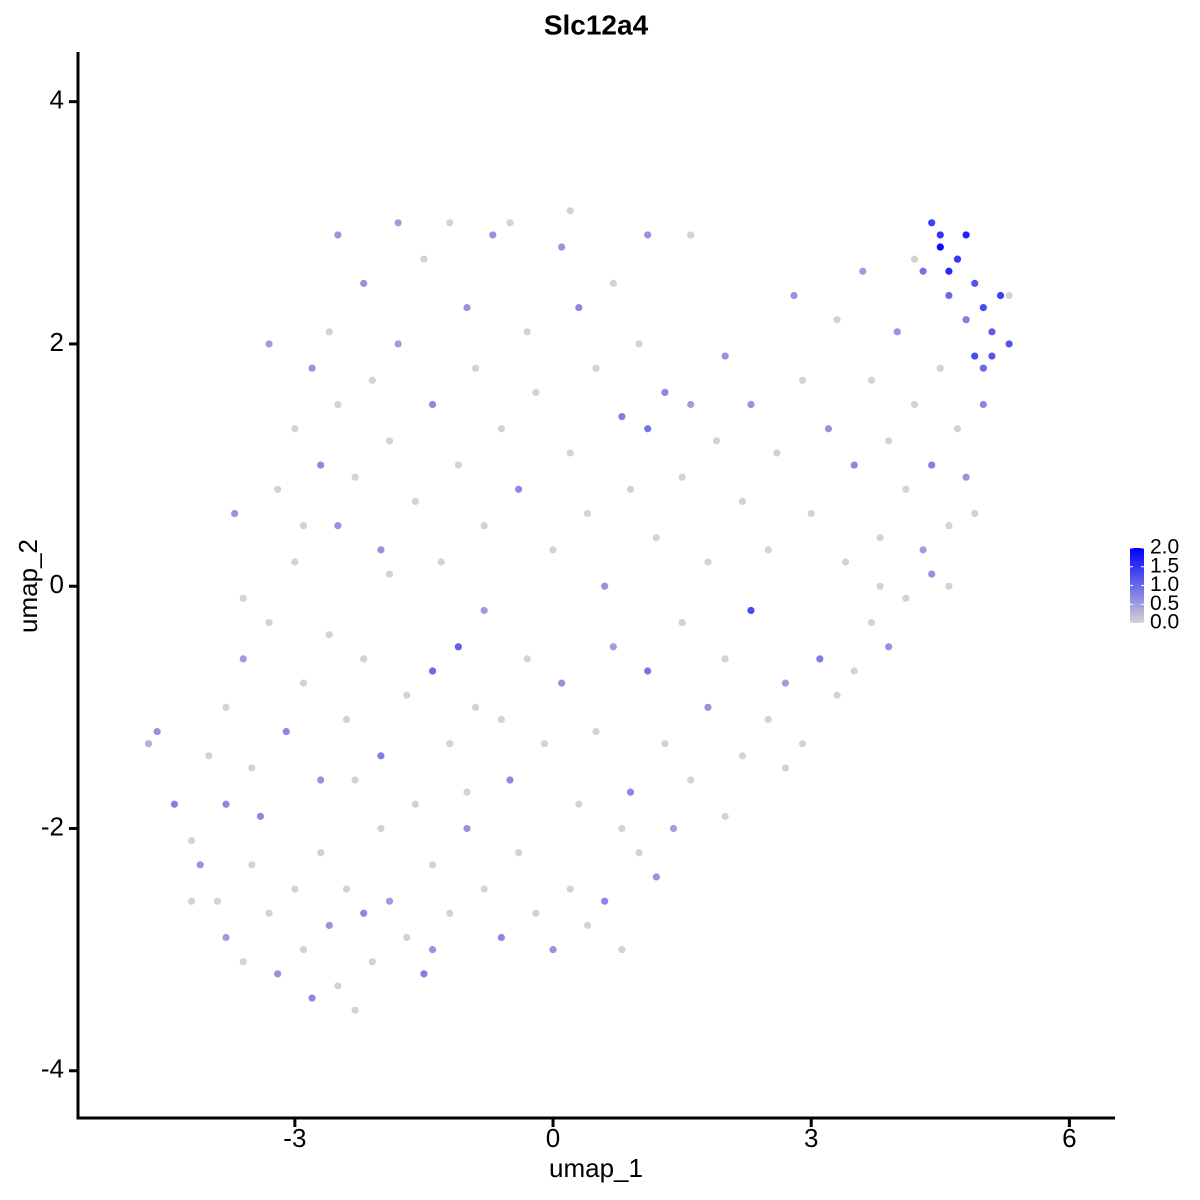 The height and width of the screenshot is (1200, 1200). Describe the element at coordinates (52, 1069) in the screenshot. I see `y-tick-label: -4` at that location.